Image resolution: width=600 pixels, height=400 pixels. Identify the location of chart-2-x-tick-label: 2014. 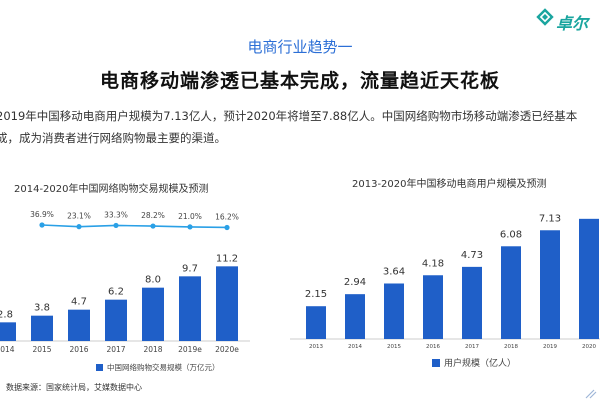
(355, 347).